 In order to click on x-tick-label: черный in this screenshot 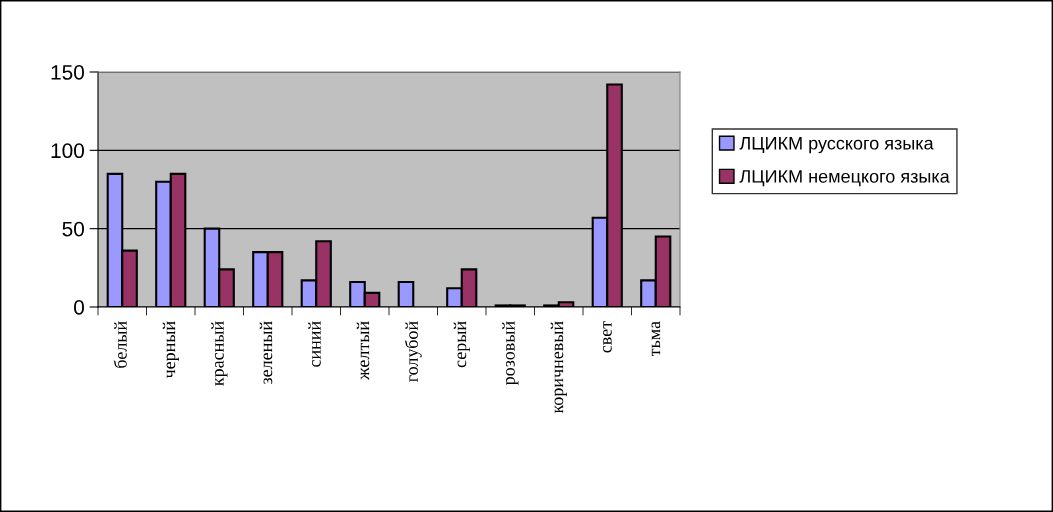, I will do `click(170, 350)`.